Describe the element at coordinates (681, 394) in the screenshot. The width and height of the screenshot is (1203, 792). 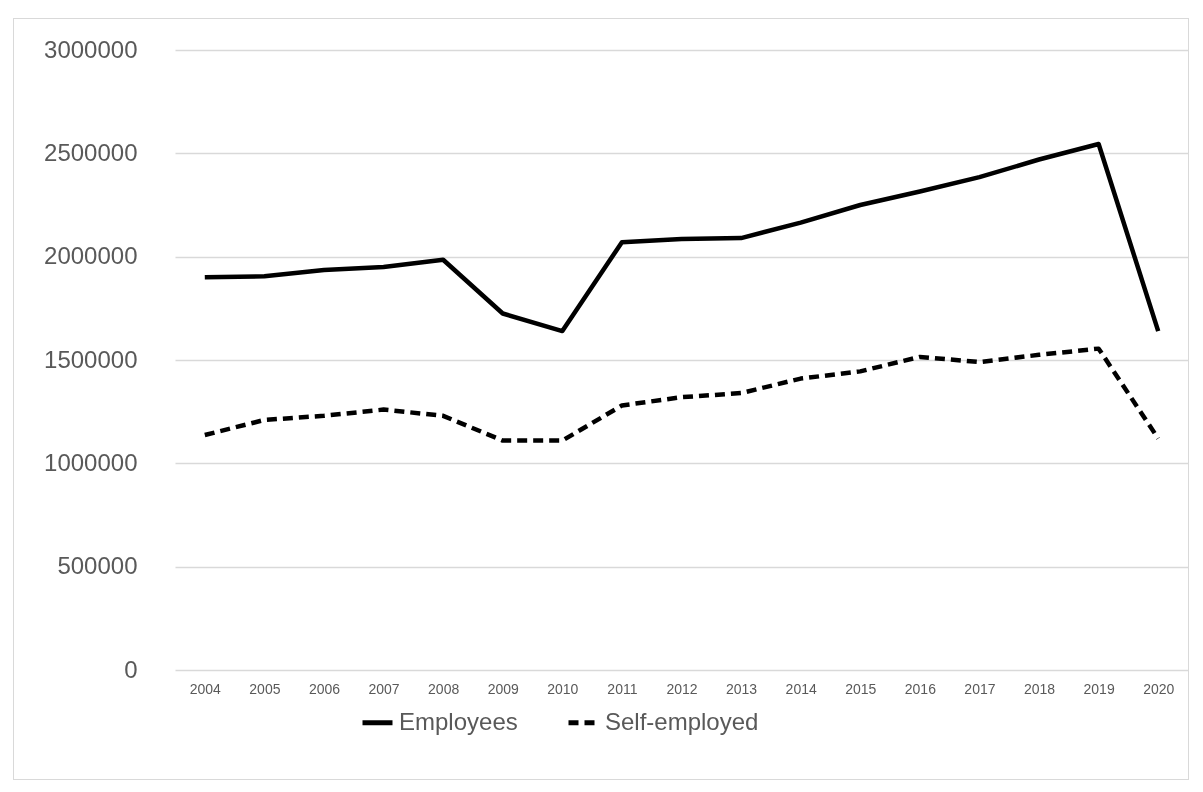
I see `line-series` at that location.